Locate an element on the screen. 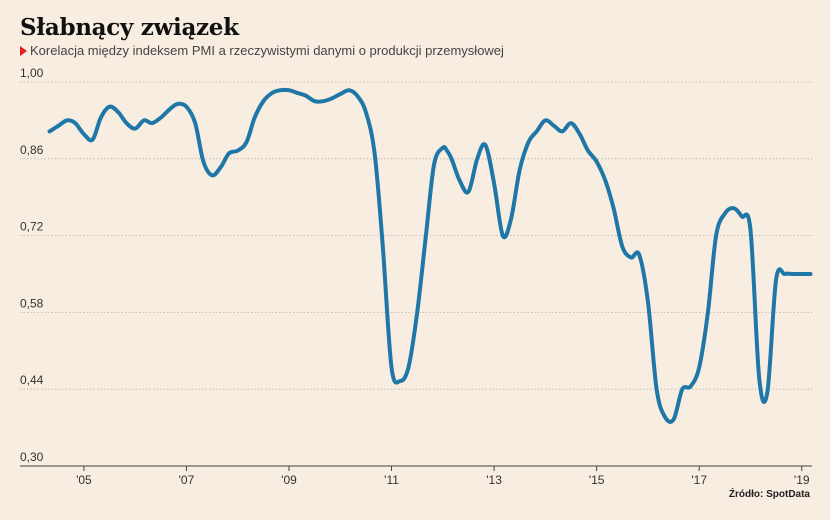 This screenshot has width=830, height=520. y-tick-label: 0,30 is located at coordinates (32, 457).